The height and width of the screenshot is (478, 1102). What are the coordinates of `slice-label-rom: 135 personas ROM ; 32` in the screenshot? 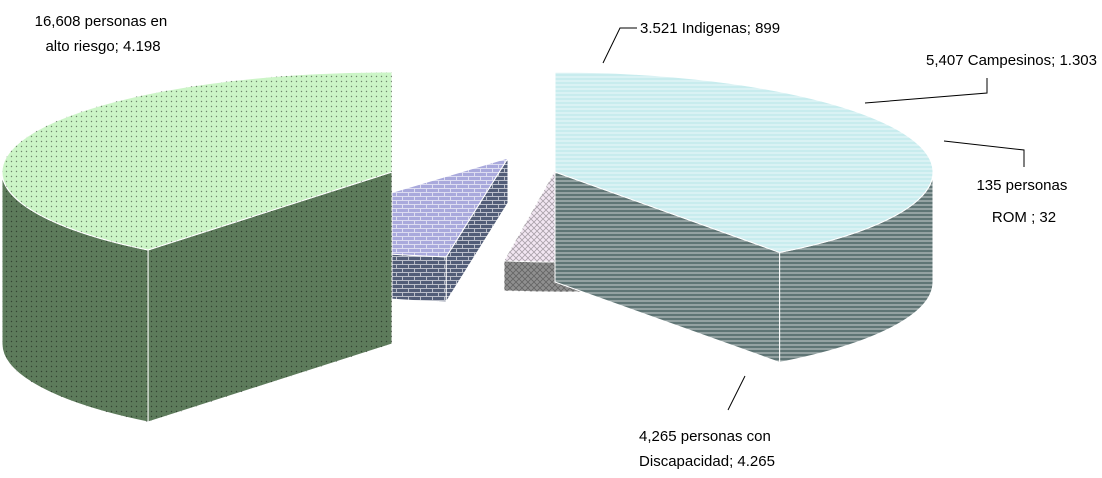 It's located at (1023, 201).